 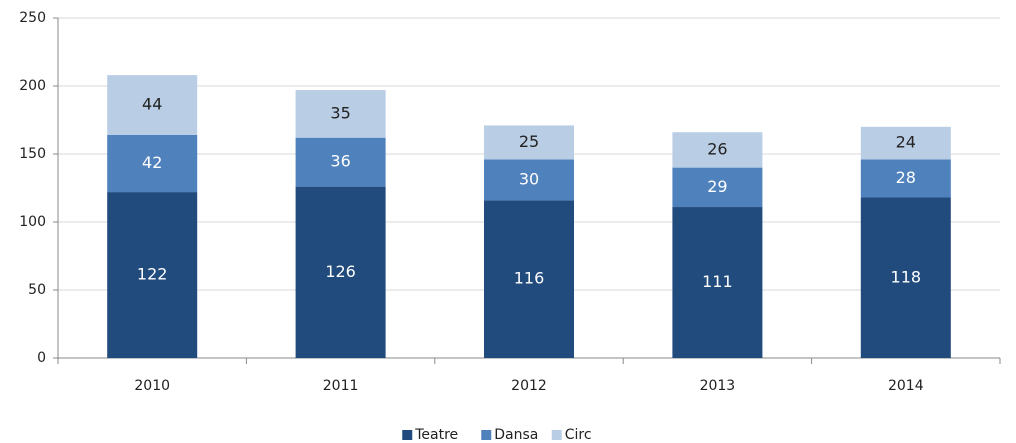 I want to click on y-tick-label: 200, so click(x=32, y=86).